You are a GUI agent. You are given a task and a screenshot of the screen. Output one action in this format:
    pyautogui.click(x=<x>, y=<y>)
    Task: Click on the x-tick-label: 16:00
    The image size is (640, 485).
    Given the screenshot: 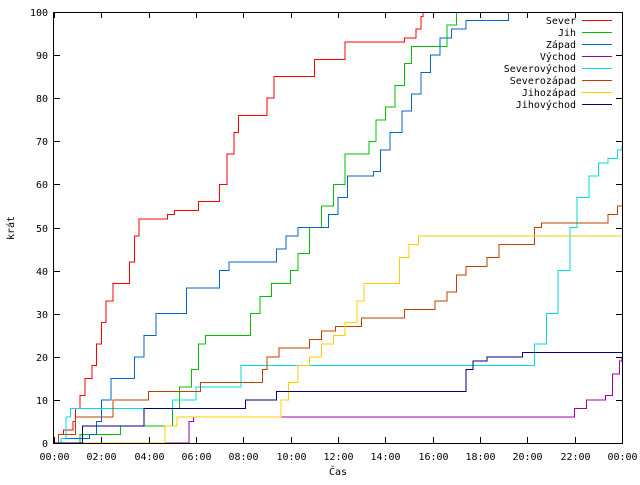 What is the action you would take?
    pyautogui.click(x=433, y=457)
    